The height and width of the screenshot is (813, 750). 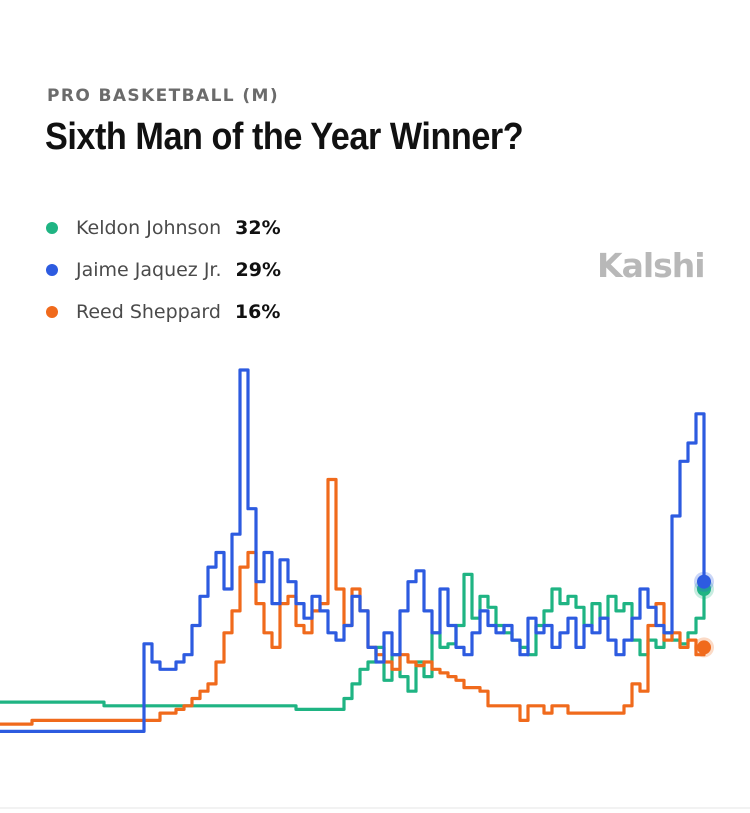 I want to click on market-title: Sixth Man of the Year Winner?, so click(x=284, y=137).